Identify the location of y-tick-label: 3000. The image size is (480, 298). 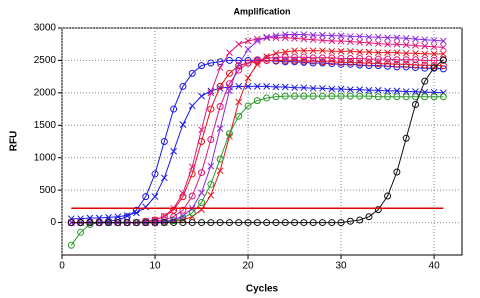
(45, 28).